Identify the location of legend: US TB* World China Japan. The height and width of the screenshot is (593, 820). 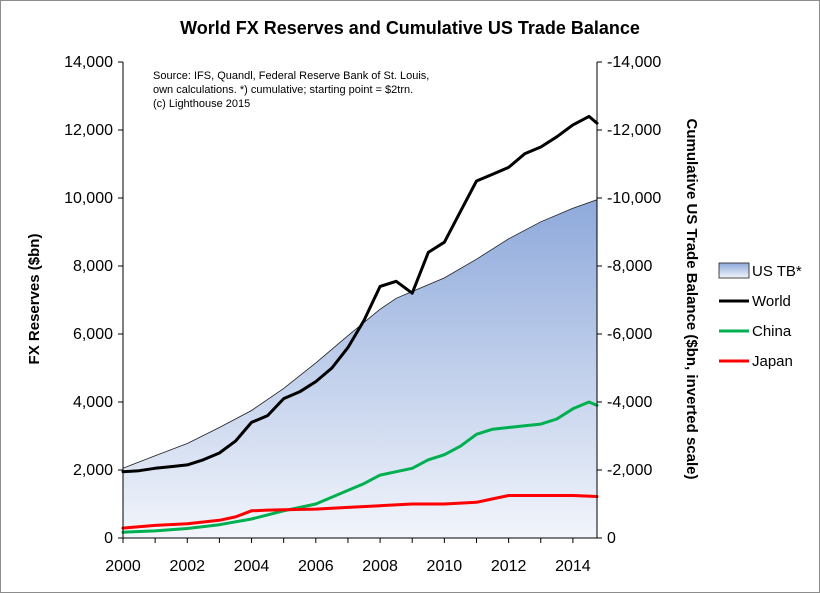
(760, 316).